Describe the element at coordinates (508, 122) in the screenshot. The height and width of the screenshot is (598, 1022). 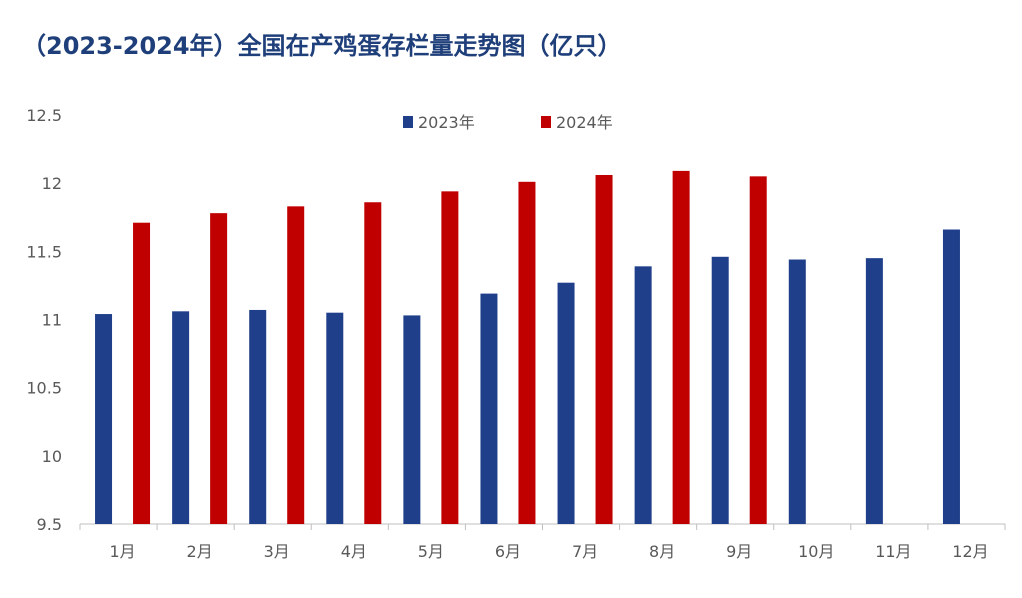
I see `legend: 2023年 2024年` at that location.